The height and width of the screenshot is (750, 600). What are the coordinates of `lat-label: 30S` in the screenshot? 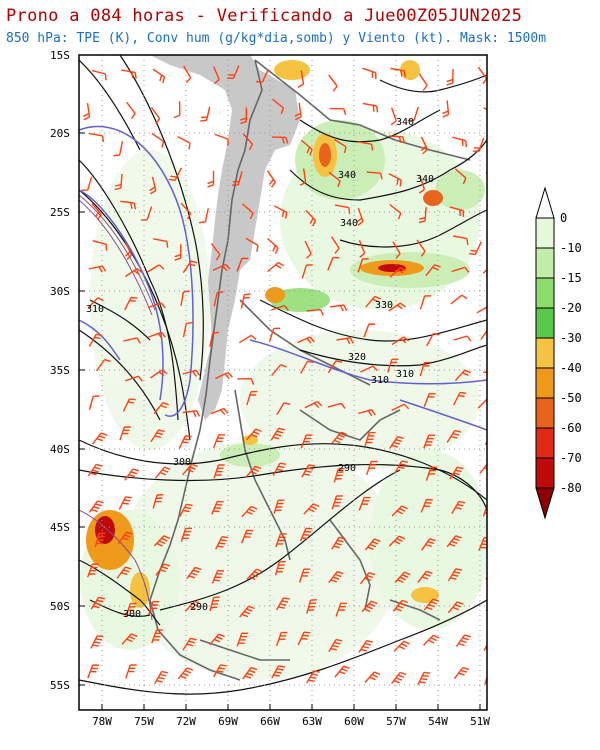 It's located at (60, 291).